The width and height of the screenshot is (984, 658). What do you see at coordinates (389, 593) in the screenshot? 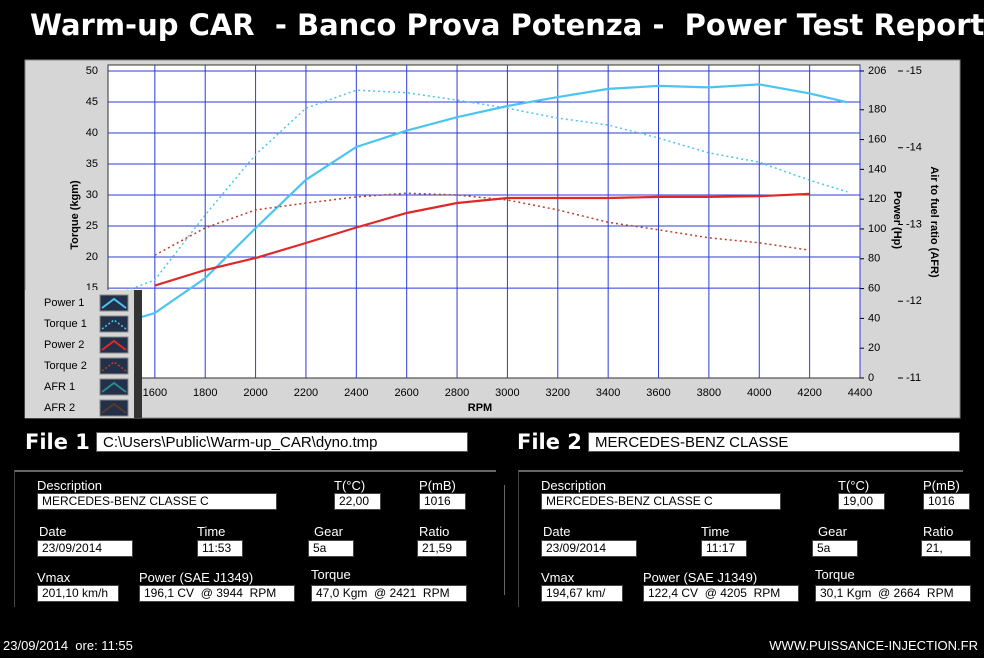
I see `field-value: 47,0 Kgm @ 2421 RPM` at bounding box center [389, 593].